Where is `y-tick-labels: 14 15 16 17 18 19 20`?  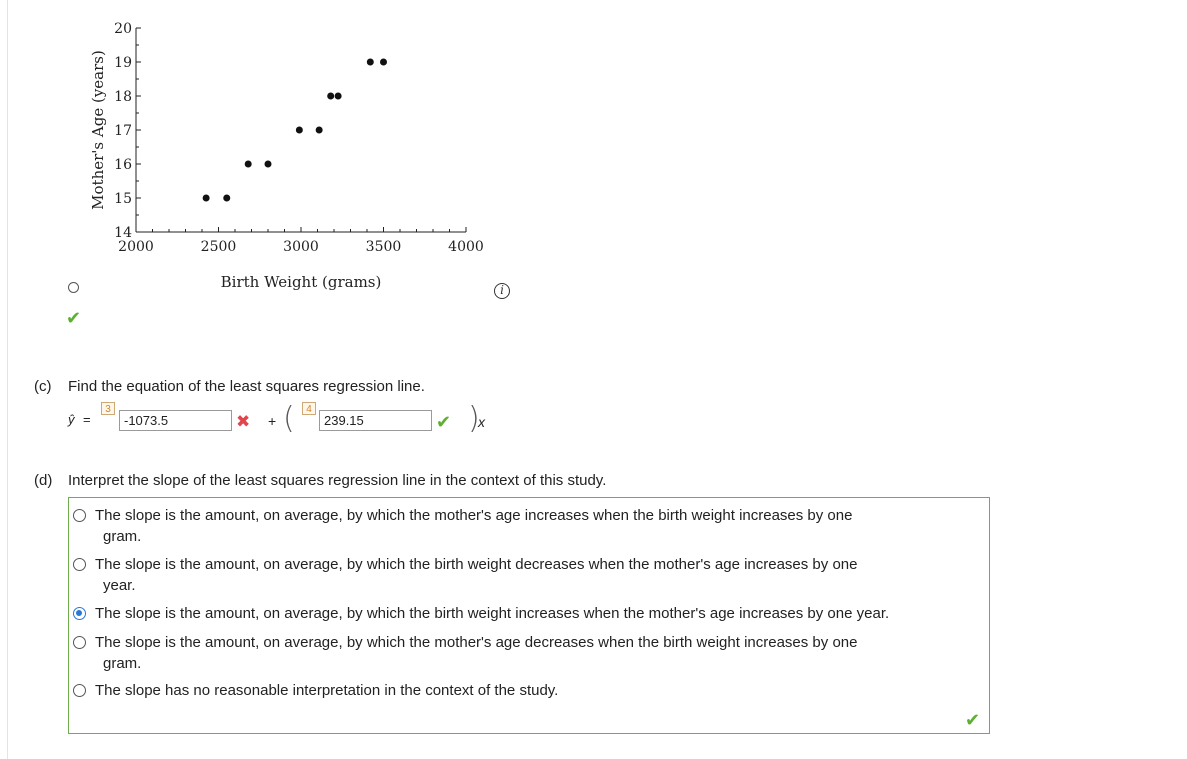 y-tick-labels: 14 15 16 17 18 19 20 is located at coordinates (123, 131).